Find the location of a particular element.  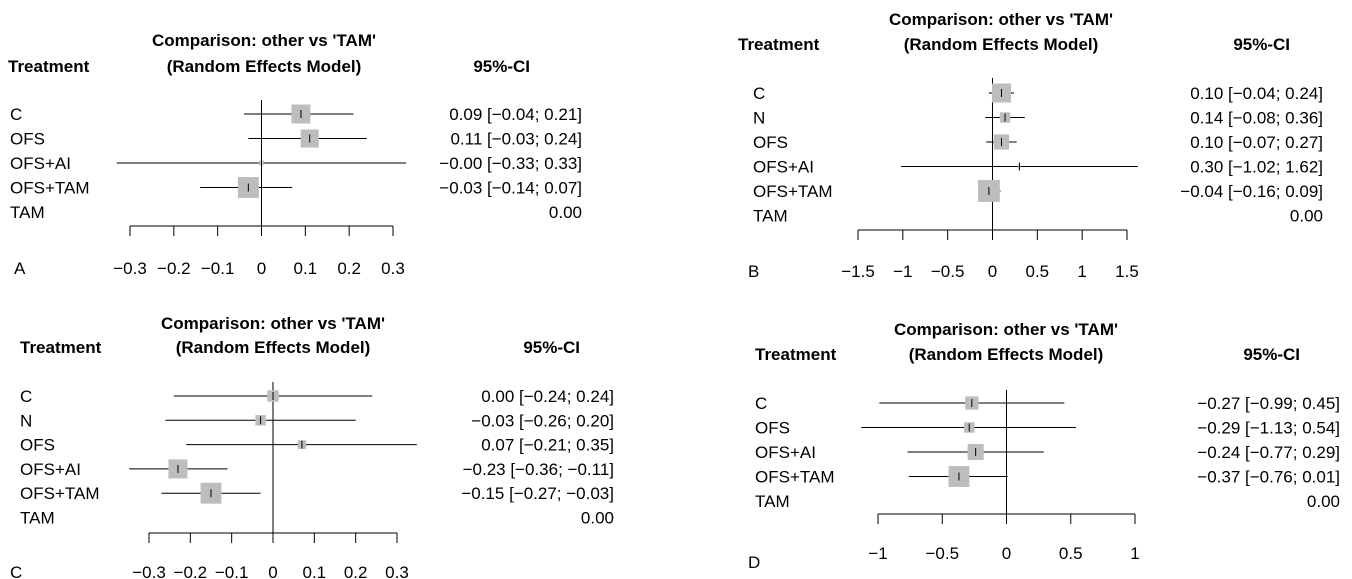

effect-ci-text: −0.37 [−0.76; 0.01] is located at coordinates (1268, 477).